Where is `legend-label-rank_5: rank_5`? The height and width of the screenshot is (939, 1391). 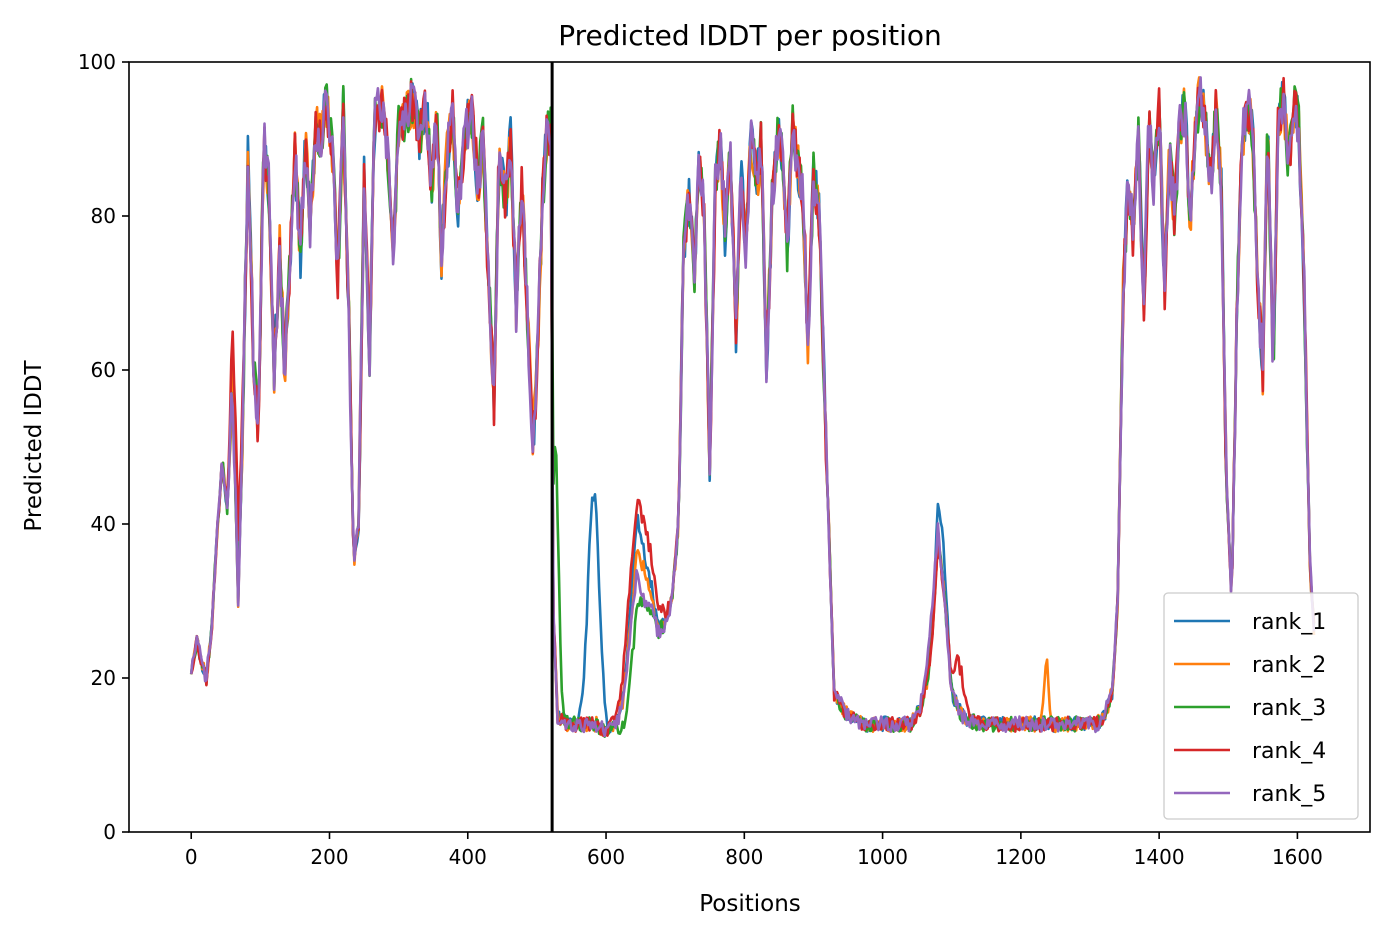
legend-label-rank_5: rank_5 is located at coordinates (1289, 794).